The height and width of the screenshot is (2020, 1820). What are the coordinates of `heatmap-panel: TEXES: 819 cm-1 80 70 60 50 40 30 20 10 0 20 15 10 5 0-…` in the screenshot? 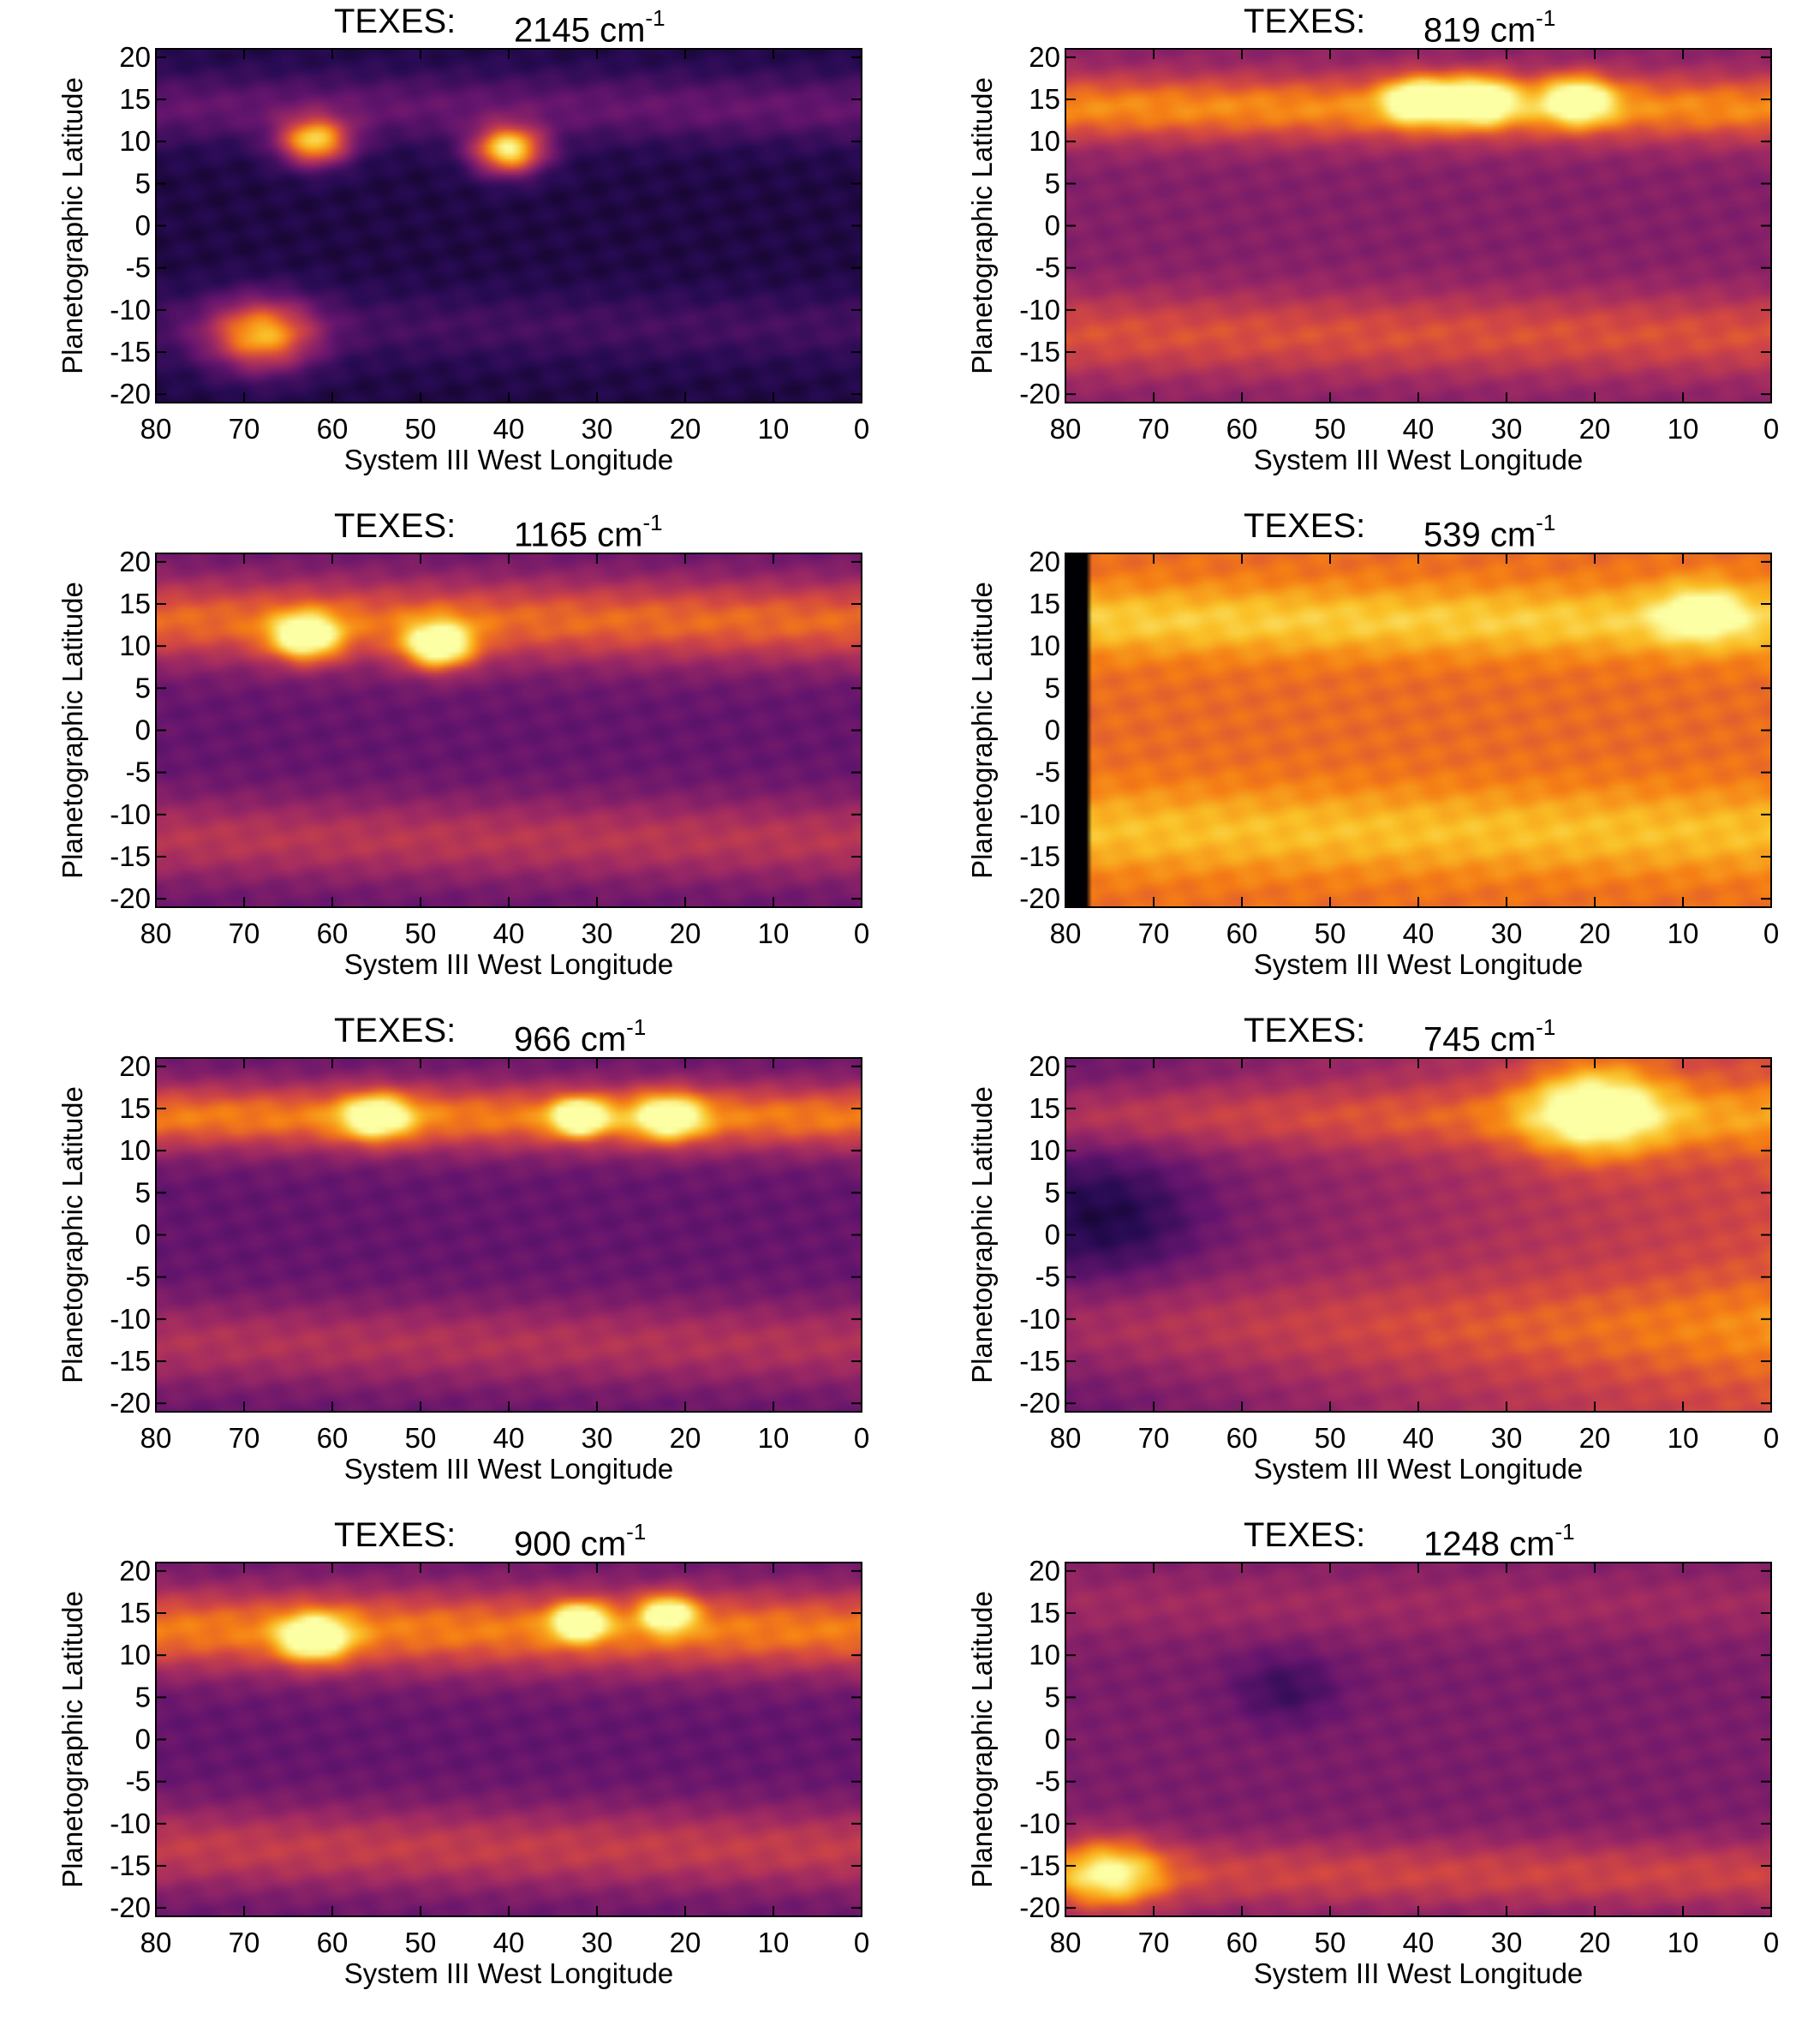 It's located at (1364, 252).